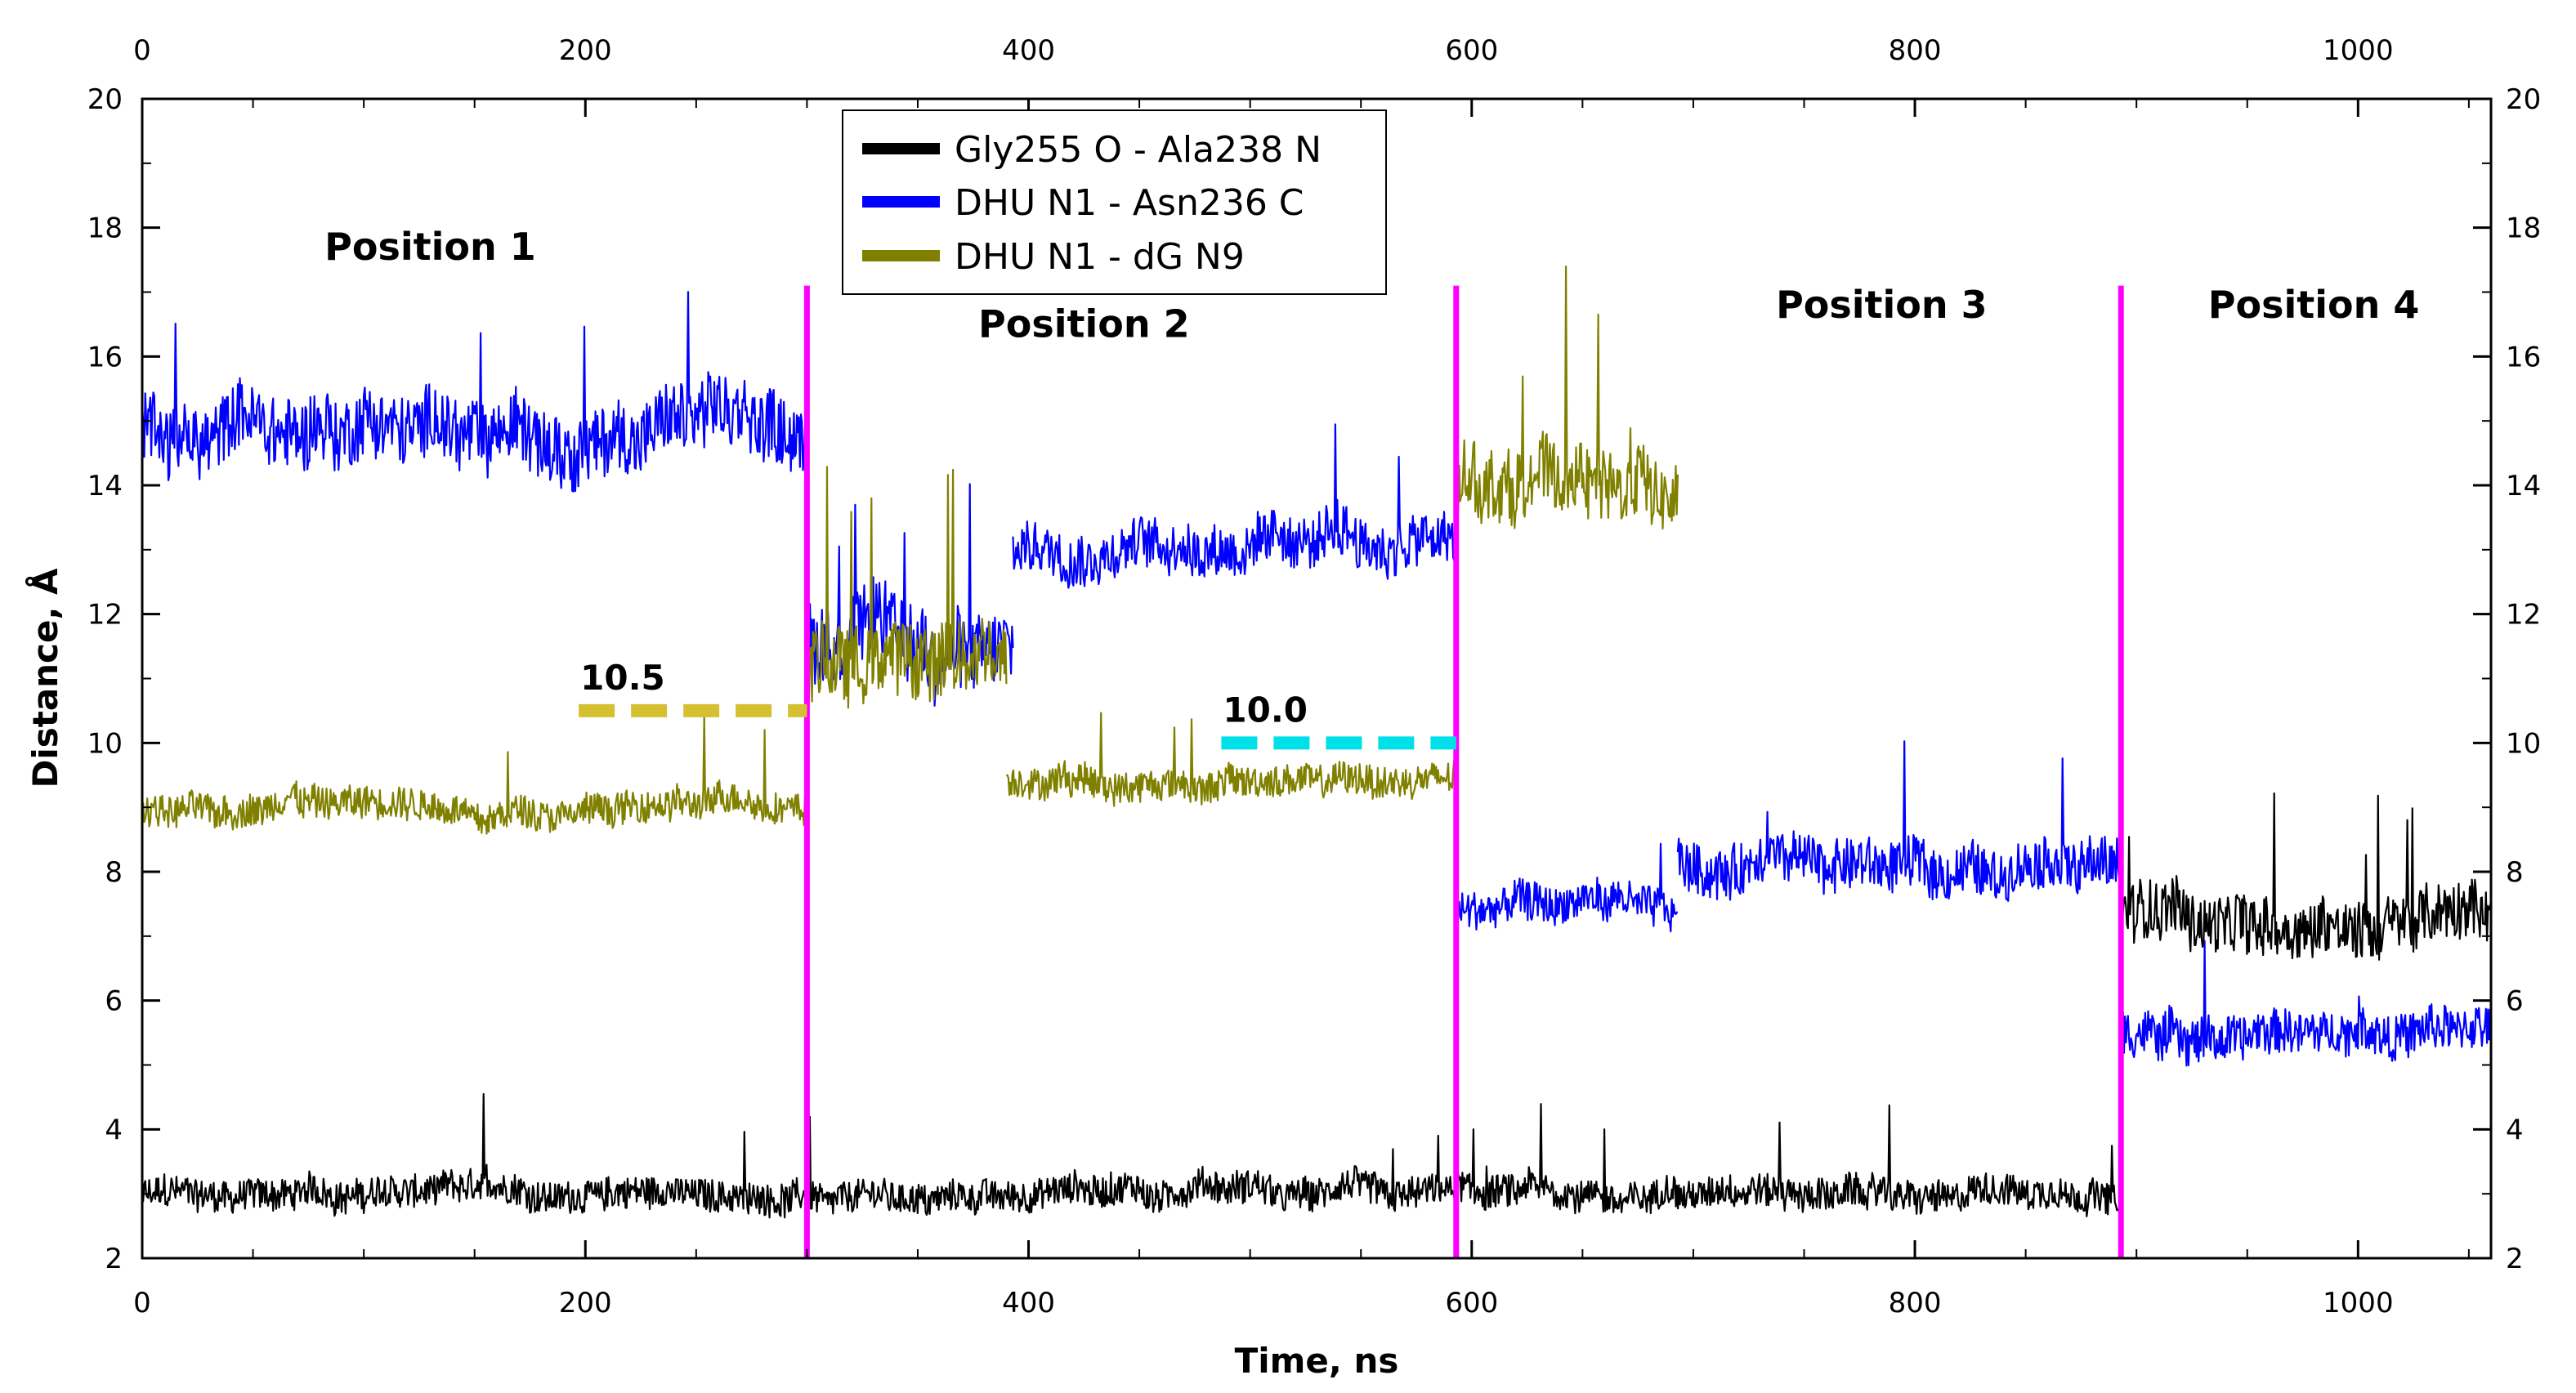  What do you see at coordinates (1265, 710) in the screenshot?
I see `reference-label-2: 10.0` at bounding box center [1265, 710].